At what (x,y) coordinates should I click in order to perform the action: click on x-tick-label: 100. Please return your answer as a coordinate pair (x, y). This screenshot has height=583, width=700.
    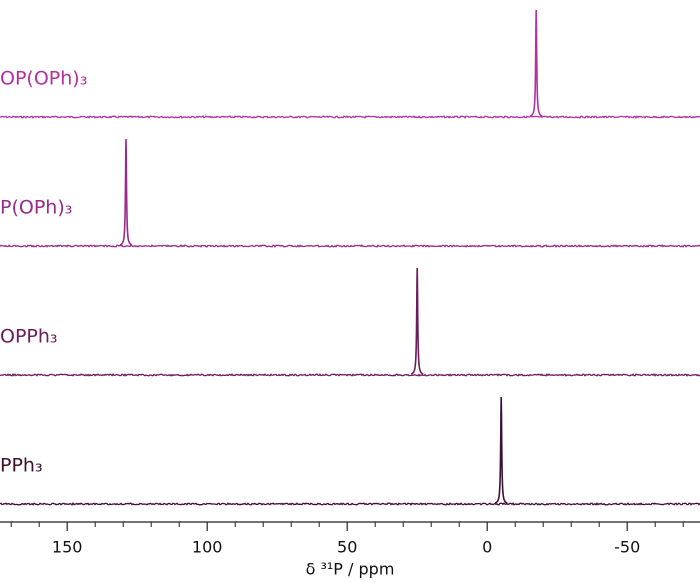
    Looking at the image, I should click on (207, 547).